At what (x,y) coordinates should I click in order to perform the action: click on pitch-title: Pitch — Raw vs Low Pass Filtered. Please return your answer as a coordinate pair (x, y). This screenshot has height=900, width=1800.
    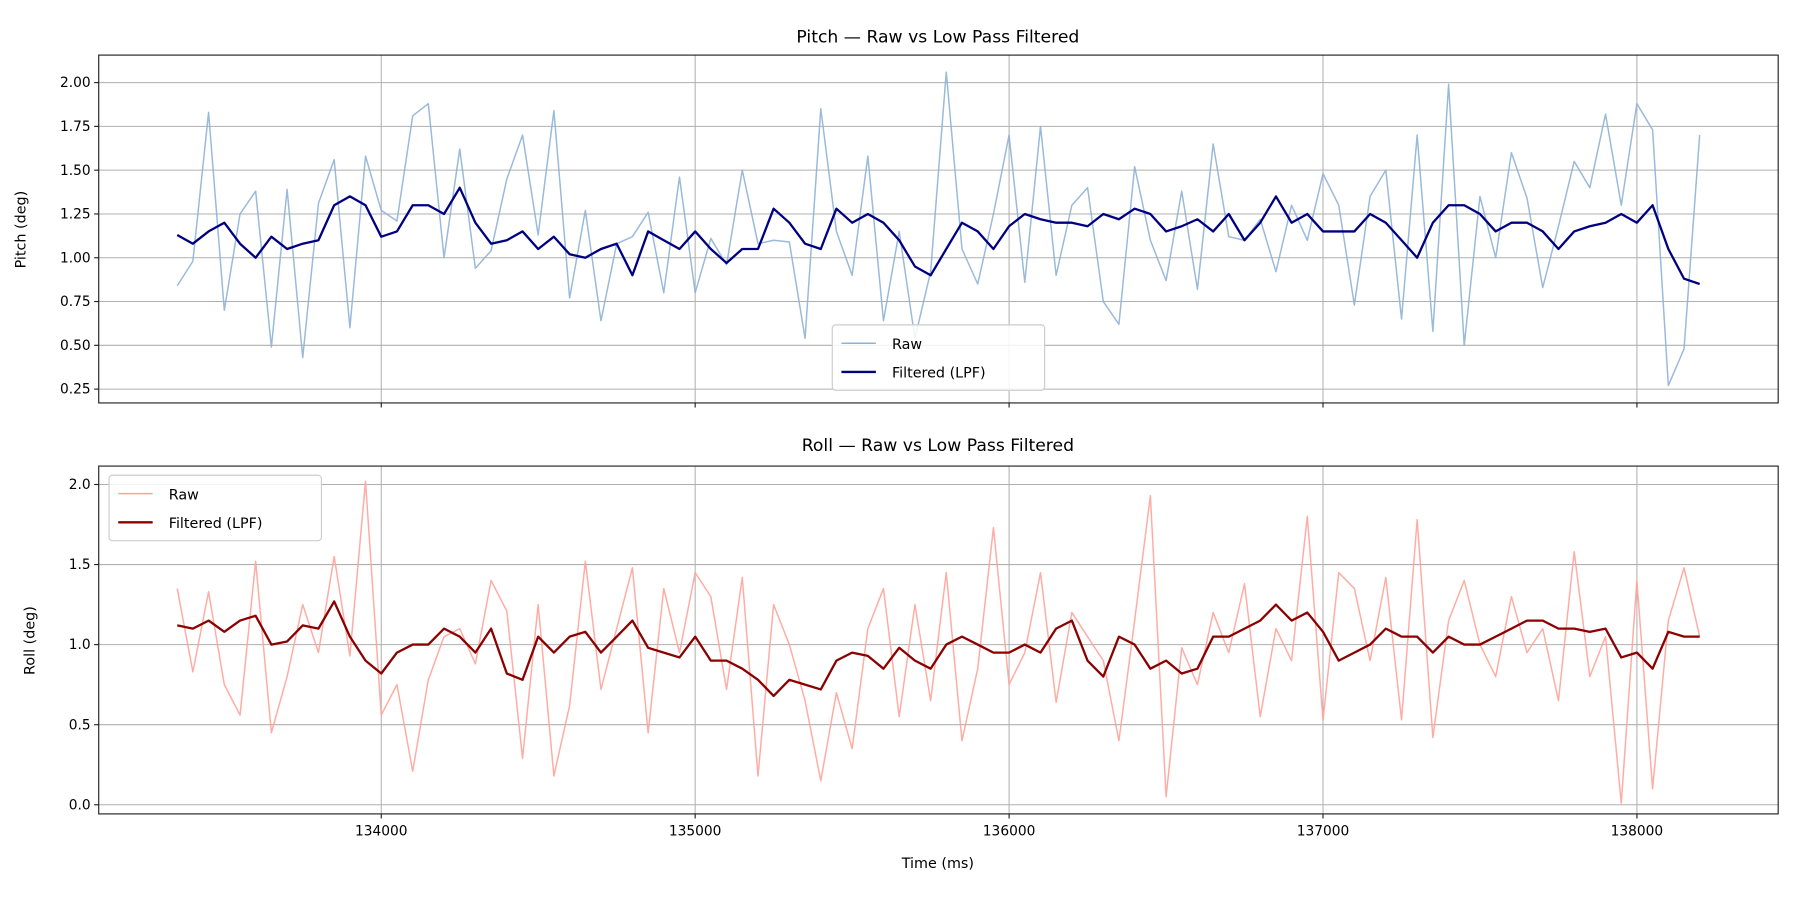
    Looking at the image, I should click on (937, 37).